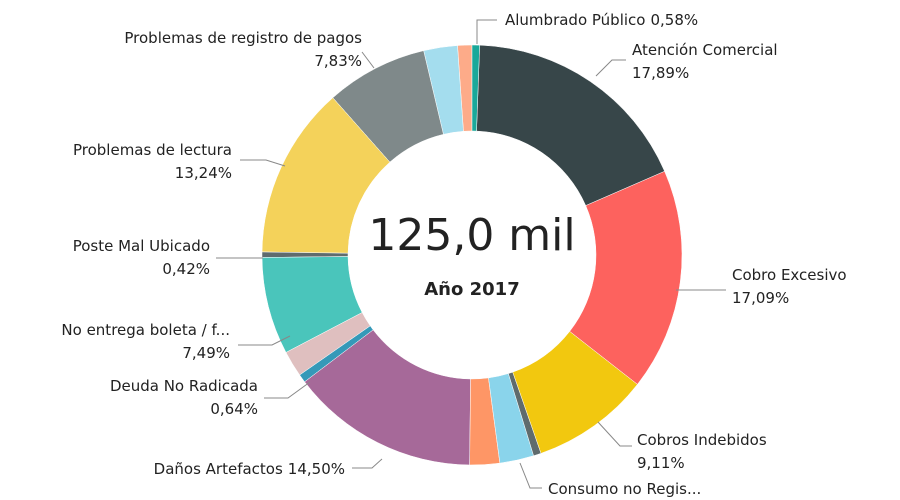 This screenshot has height=500, width=900. Describe the element at coordinates (141, 257) in the screenshot. I see `slice-label: Poste Mal Ubicado 0,42%` at that location.